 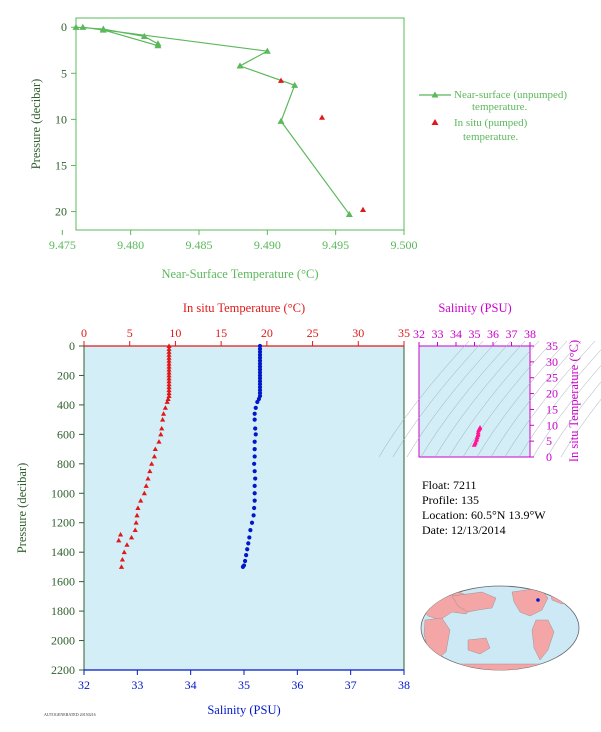 What do you see at coordinates (552, 346) in the screenshot?
I see `ts-temperature-tick-label: 35` at bounding box center [552, 346].